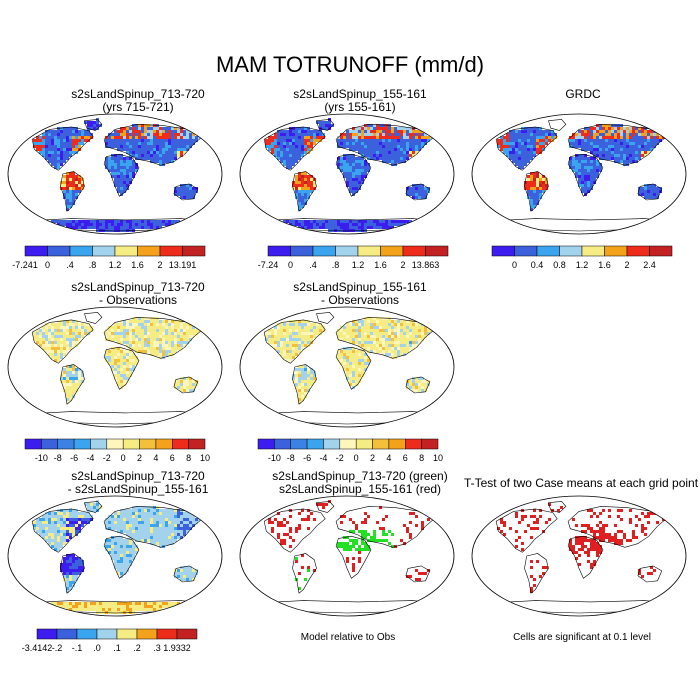 This screenshot has height=700, width=700. Describe the element at coordinates (347, 367) in the screenshot. I see `map-p5` at that location.